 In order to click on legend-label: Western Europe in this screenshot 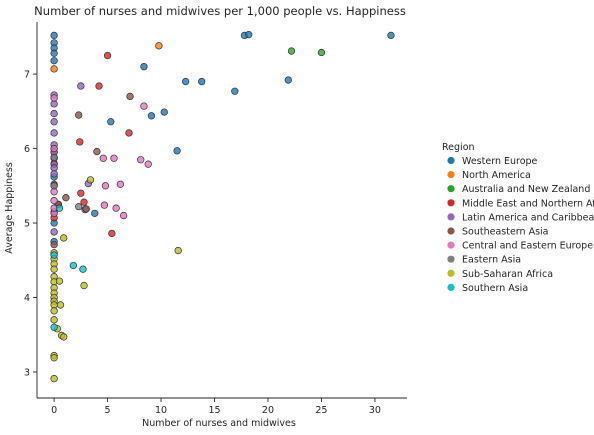, I will do `click(500, 161)`.